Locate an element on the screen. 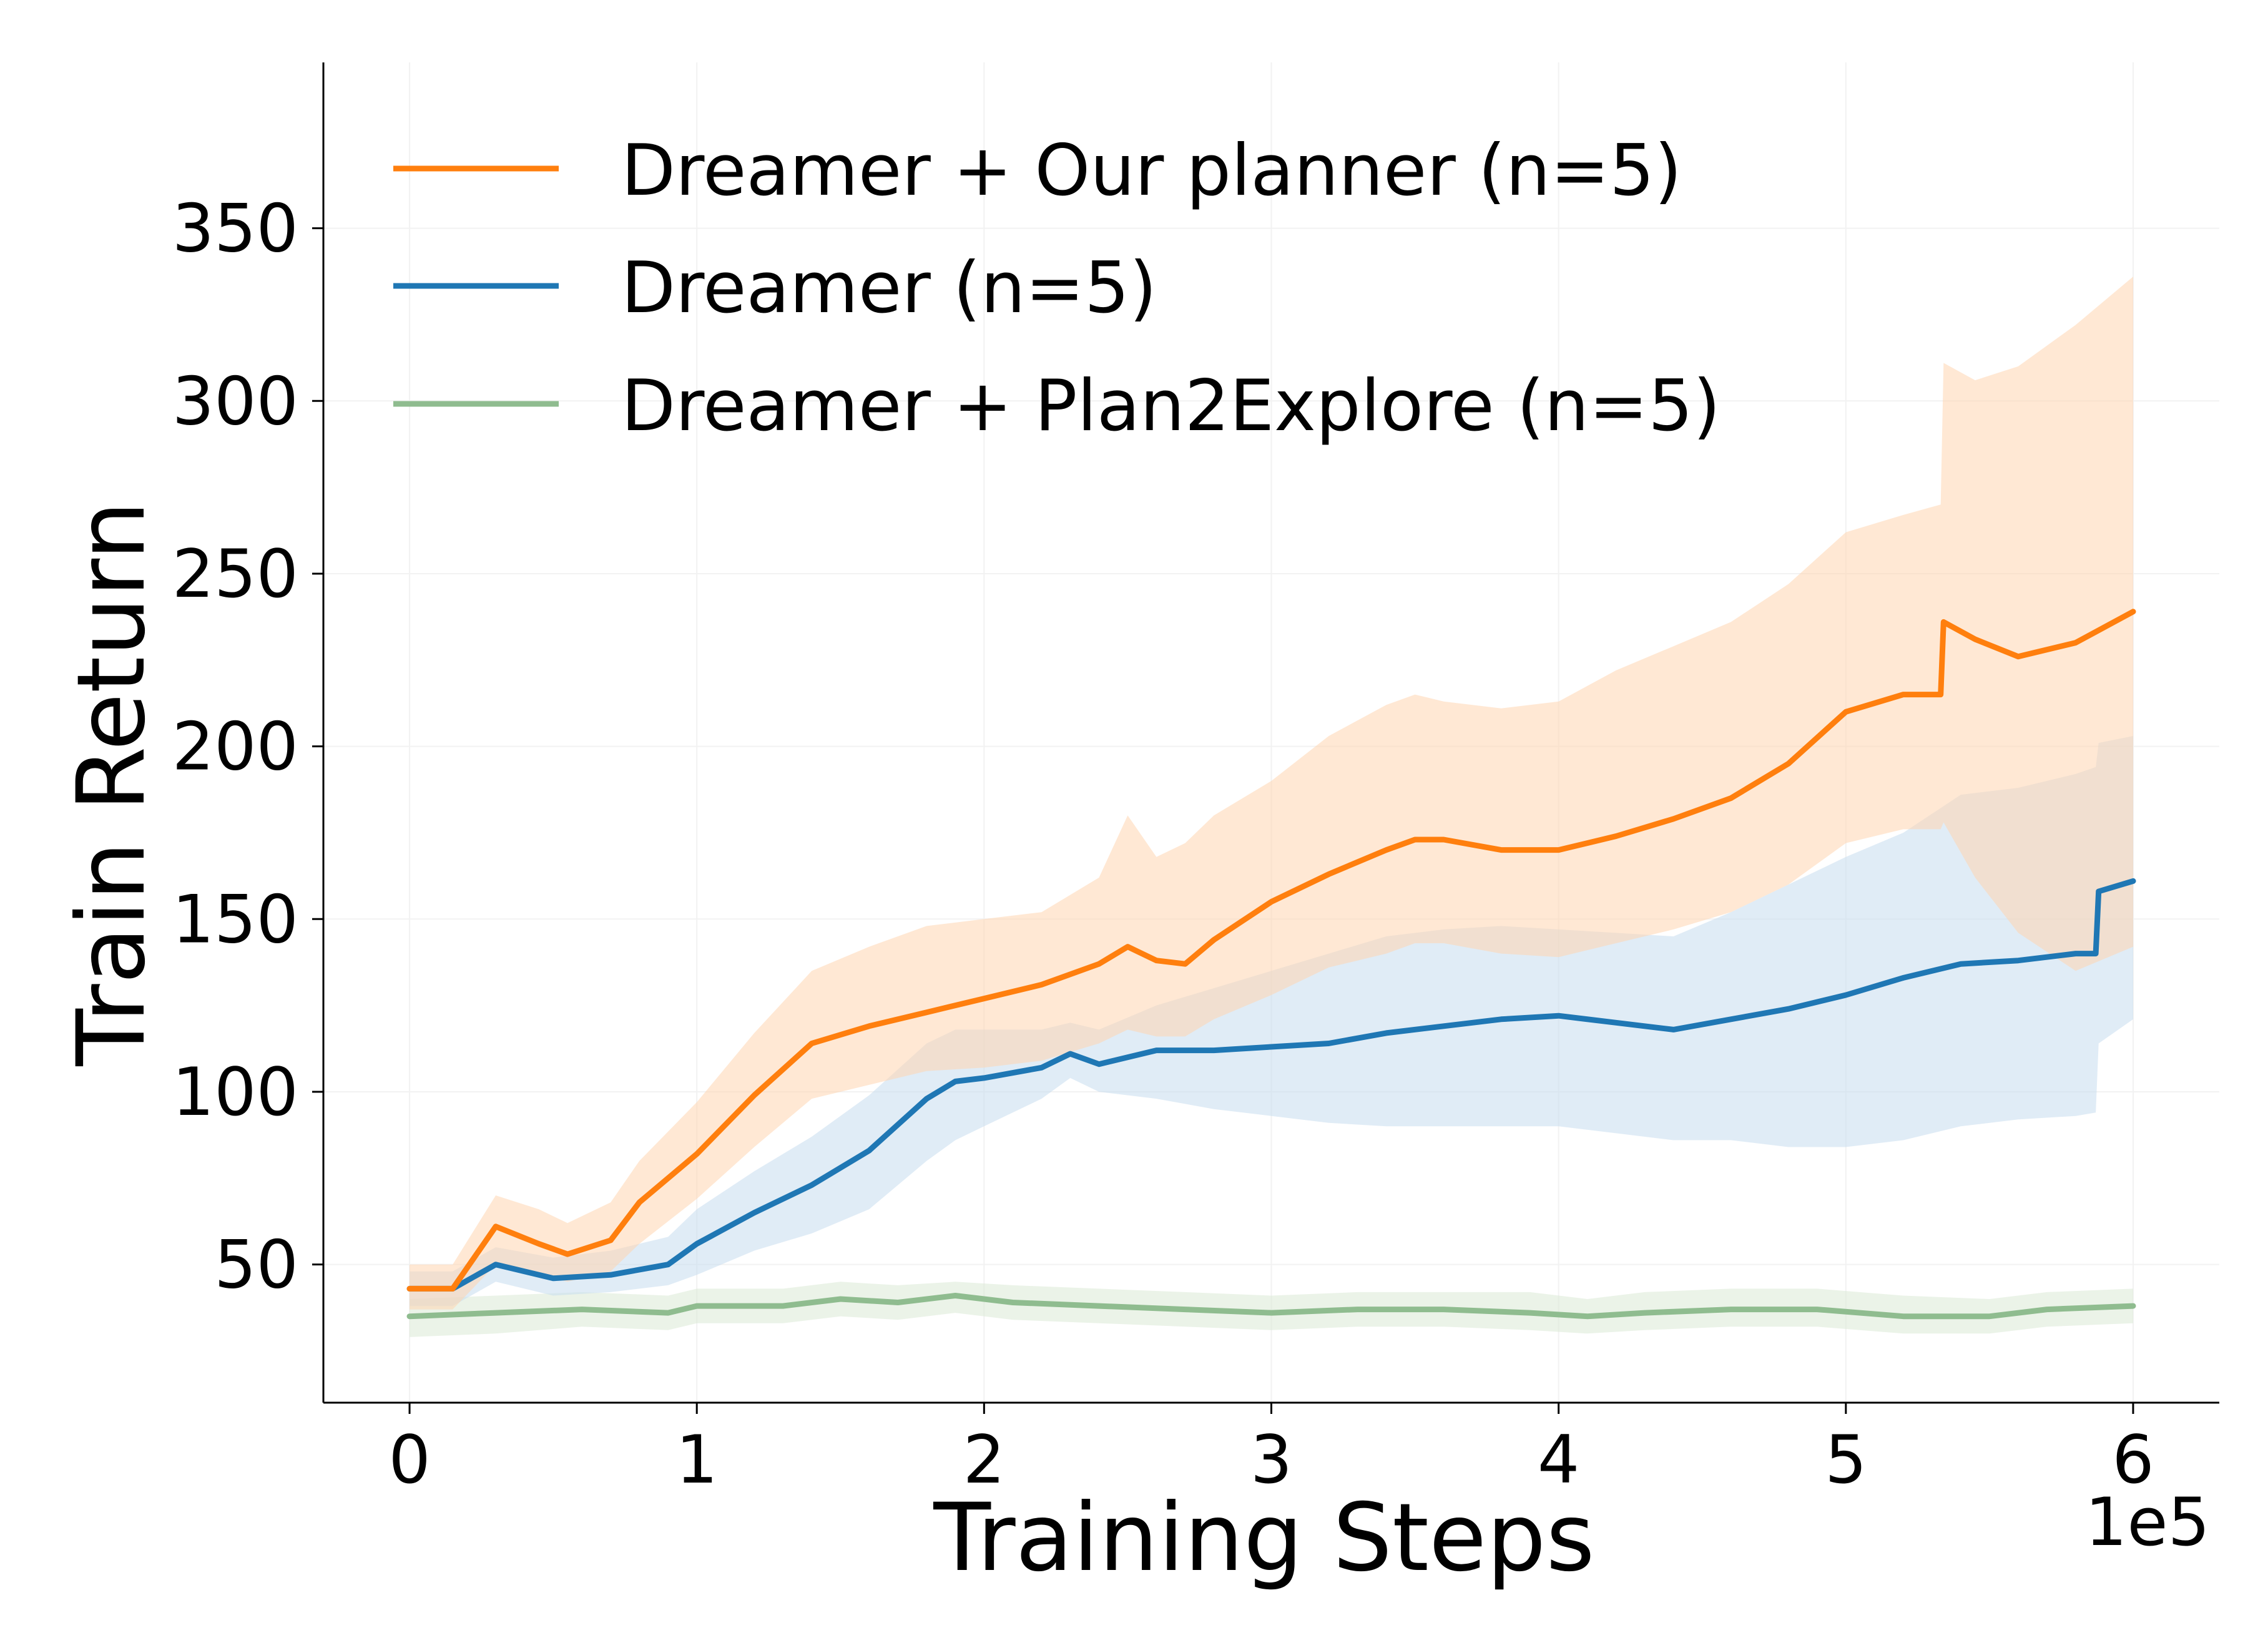 The width and height of the screenshot is (2268, 1643). y-tick-label: 150 is located at coordinates (235, 919).